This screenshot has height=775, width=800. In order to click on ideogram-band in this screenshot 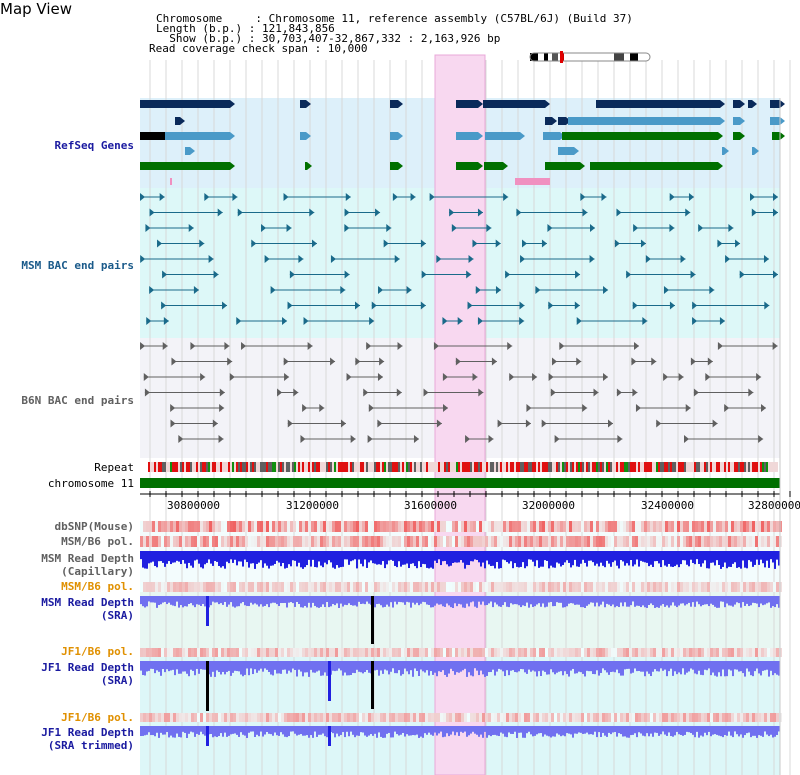, I will do `click(534, 57)`.